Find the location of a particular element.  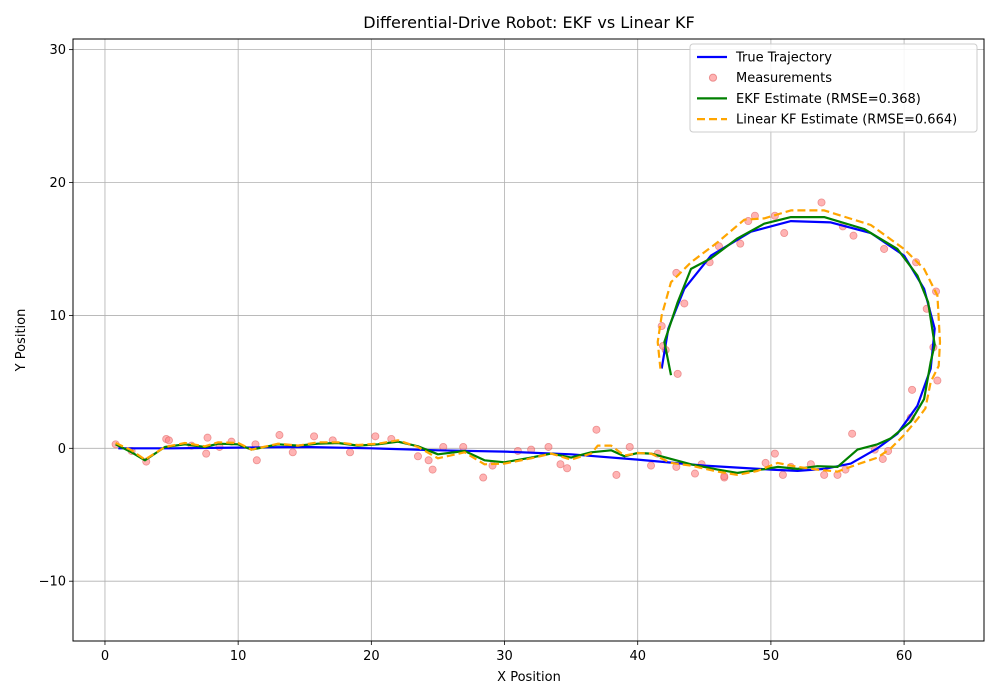

legend-item: Measurements is located at coordinates (770, 78).